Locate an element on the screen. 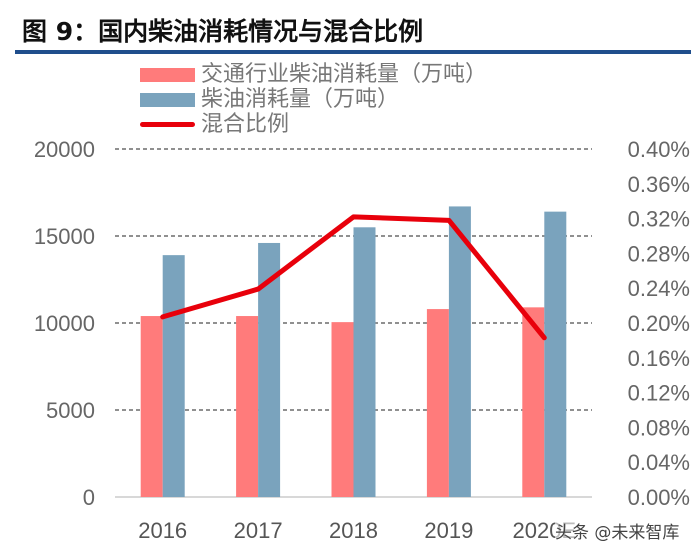  x-tick-label: 2019 is located at coordinates (448, 530).